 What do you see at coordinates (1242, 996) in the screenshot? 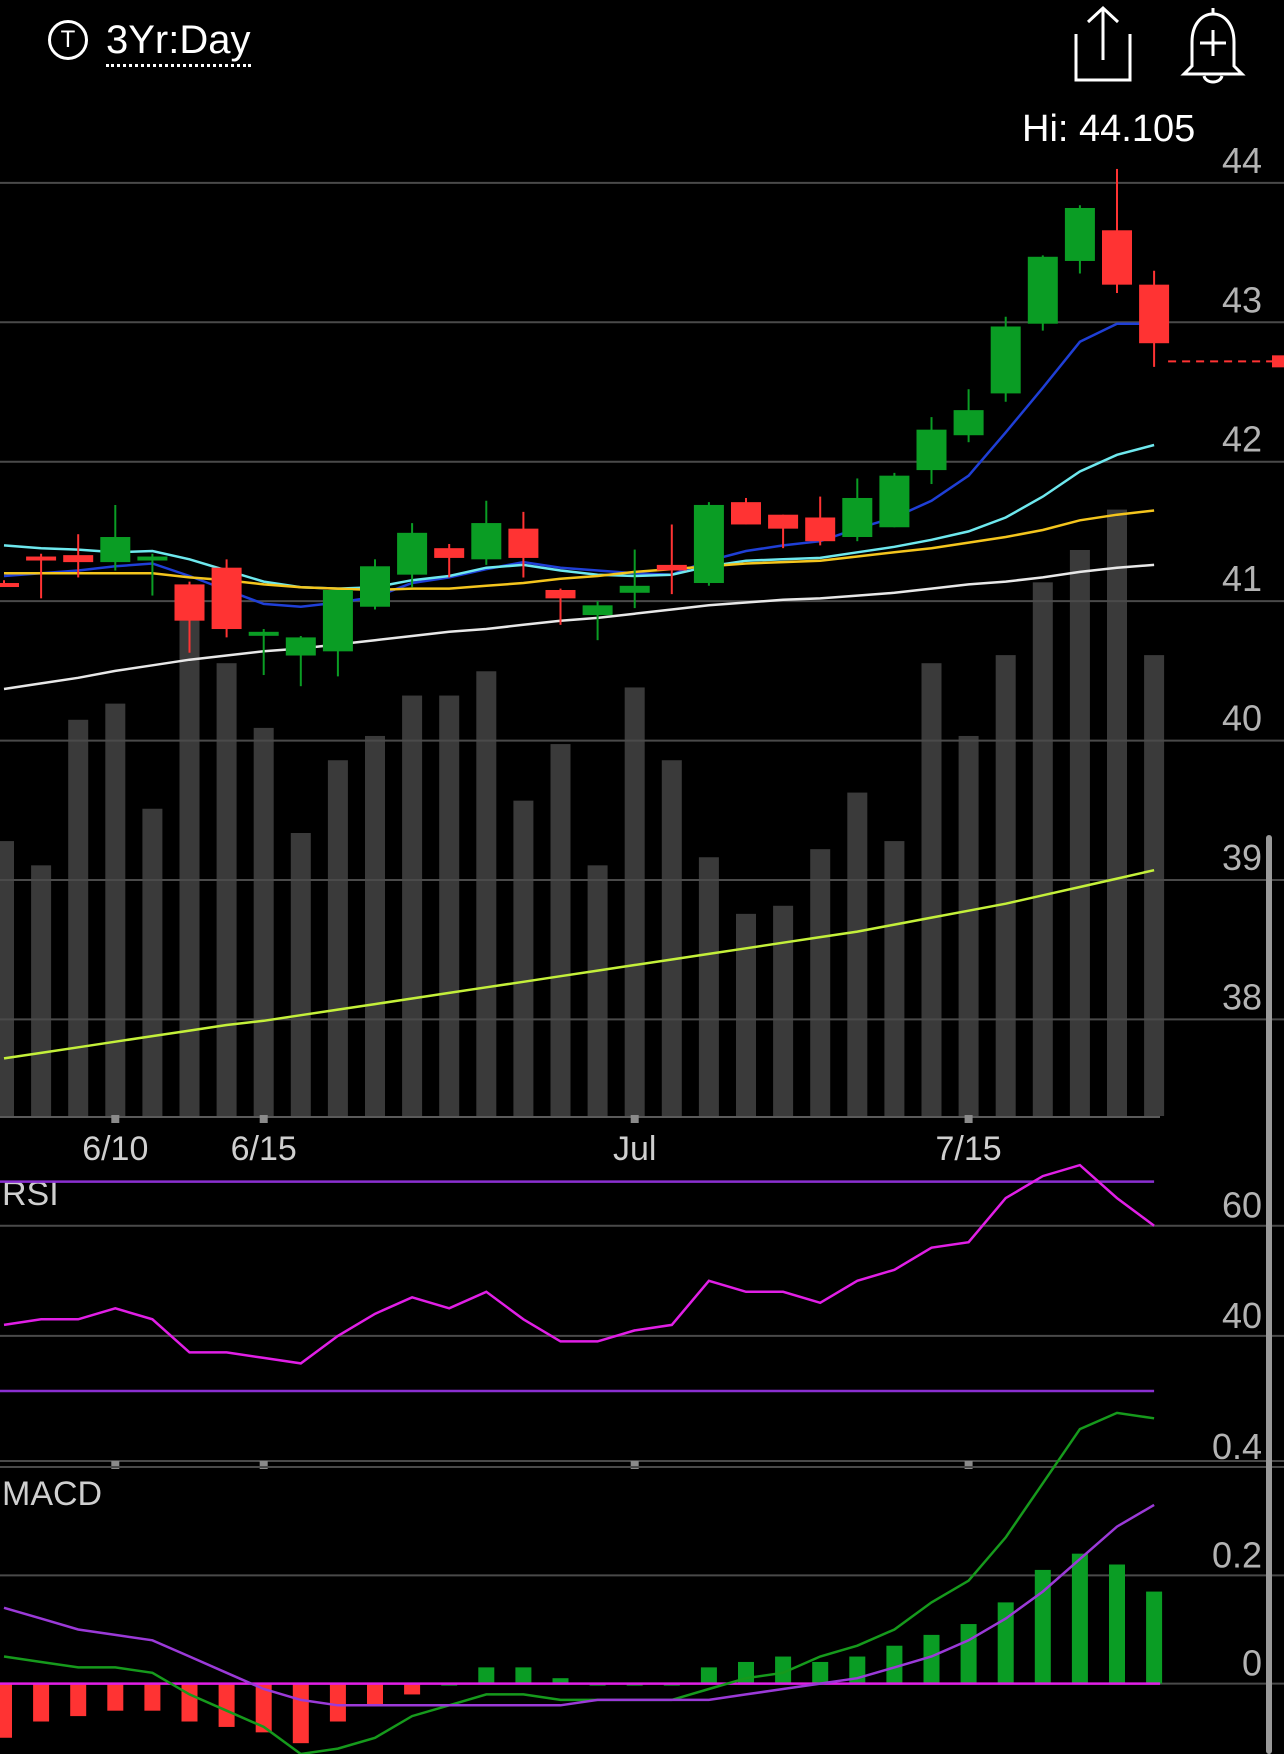
I see `price-tick-label: 38` at bounding box center [1242, 996].